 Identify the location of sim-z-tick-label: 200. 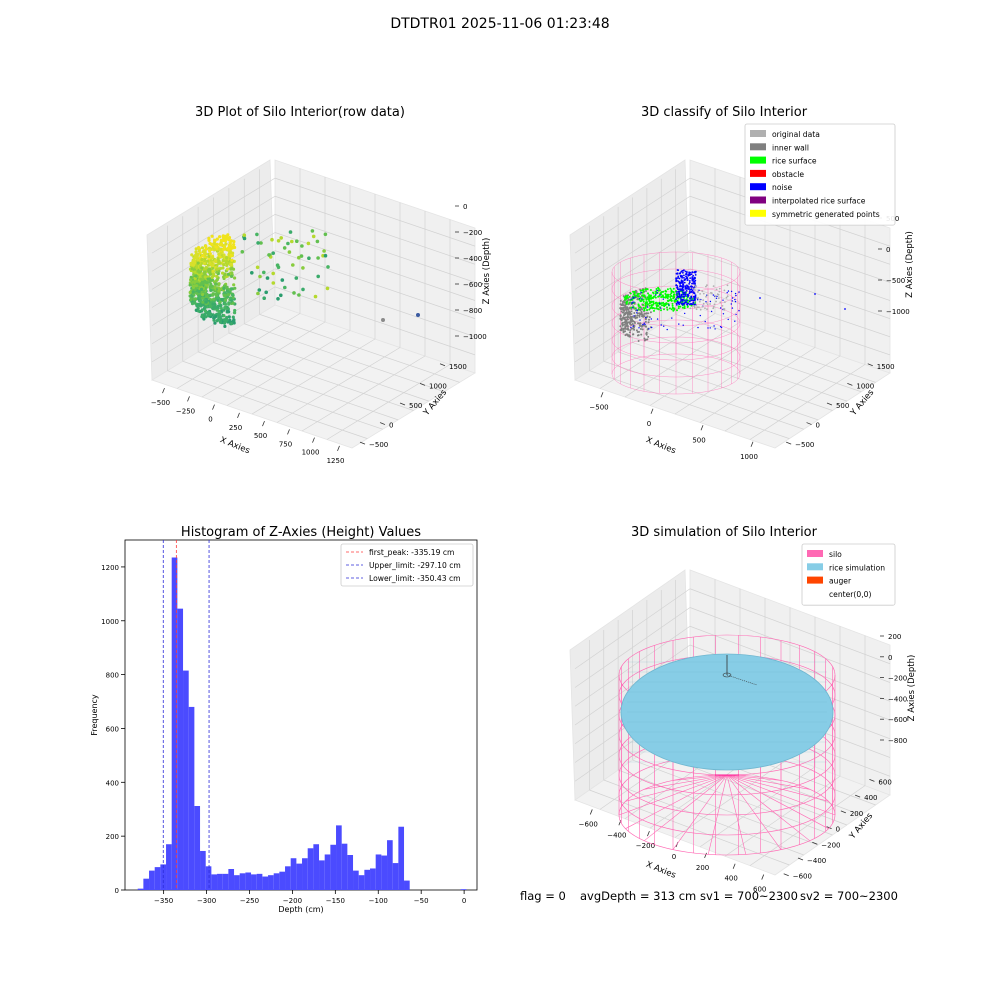
(894, 637).